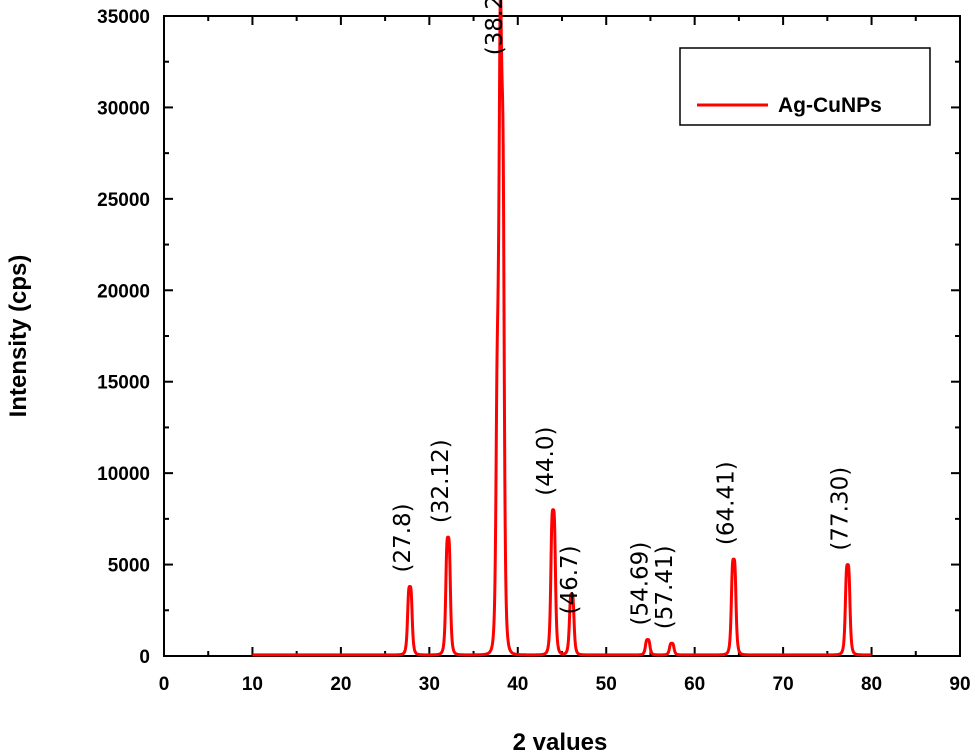 This screenshot has height=756, width=975. Describe the element at coordinates (727, 503) in the screenshot. I see `peak-label: (64.41)` at that location.